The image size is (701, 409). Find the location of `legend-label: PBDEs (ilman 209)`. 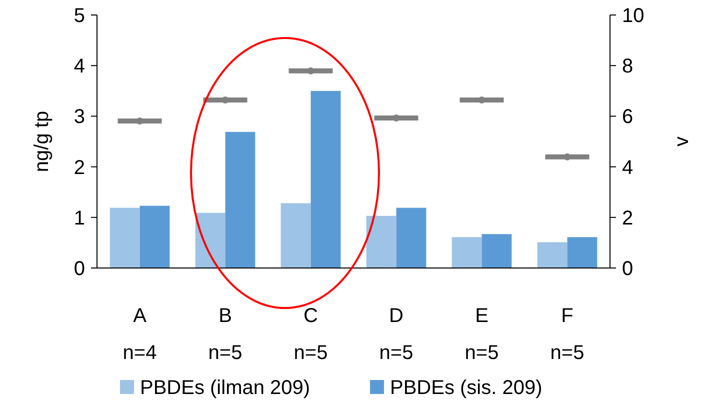

legend-label: PBDEs (ilman 209) is located at coordinates (225, 388).